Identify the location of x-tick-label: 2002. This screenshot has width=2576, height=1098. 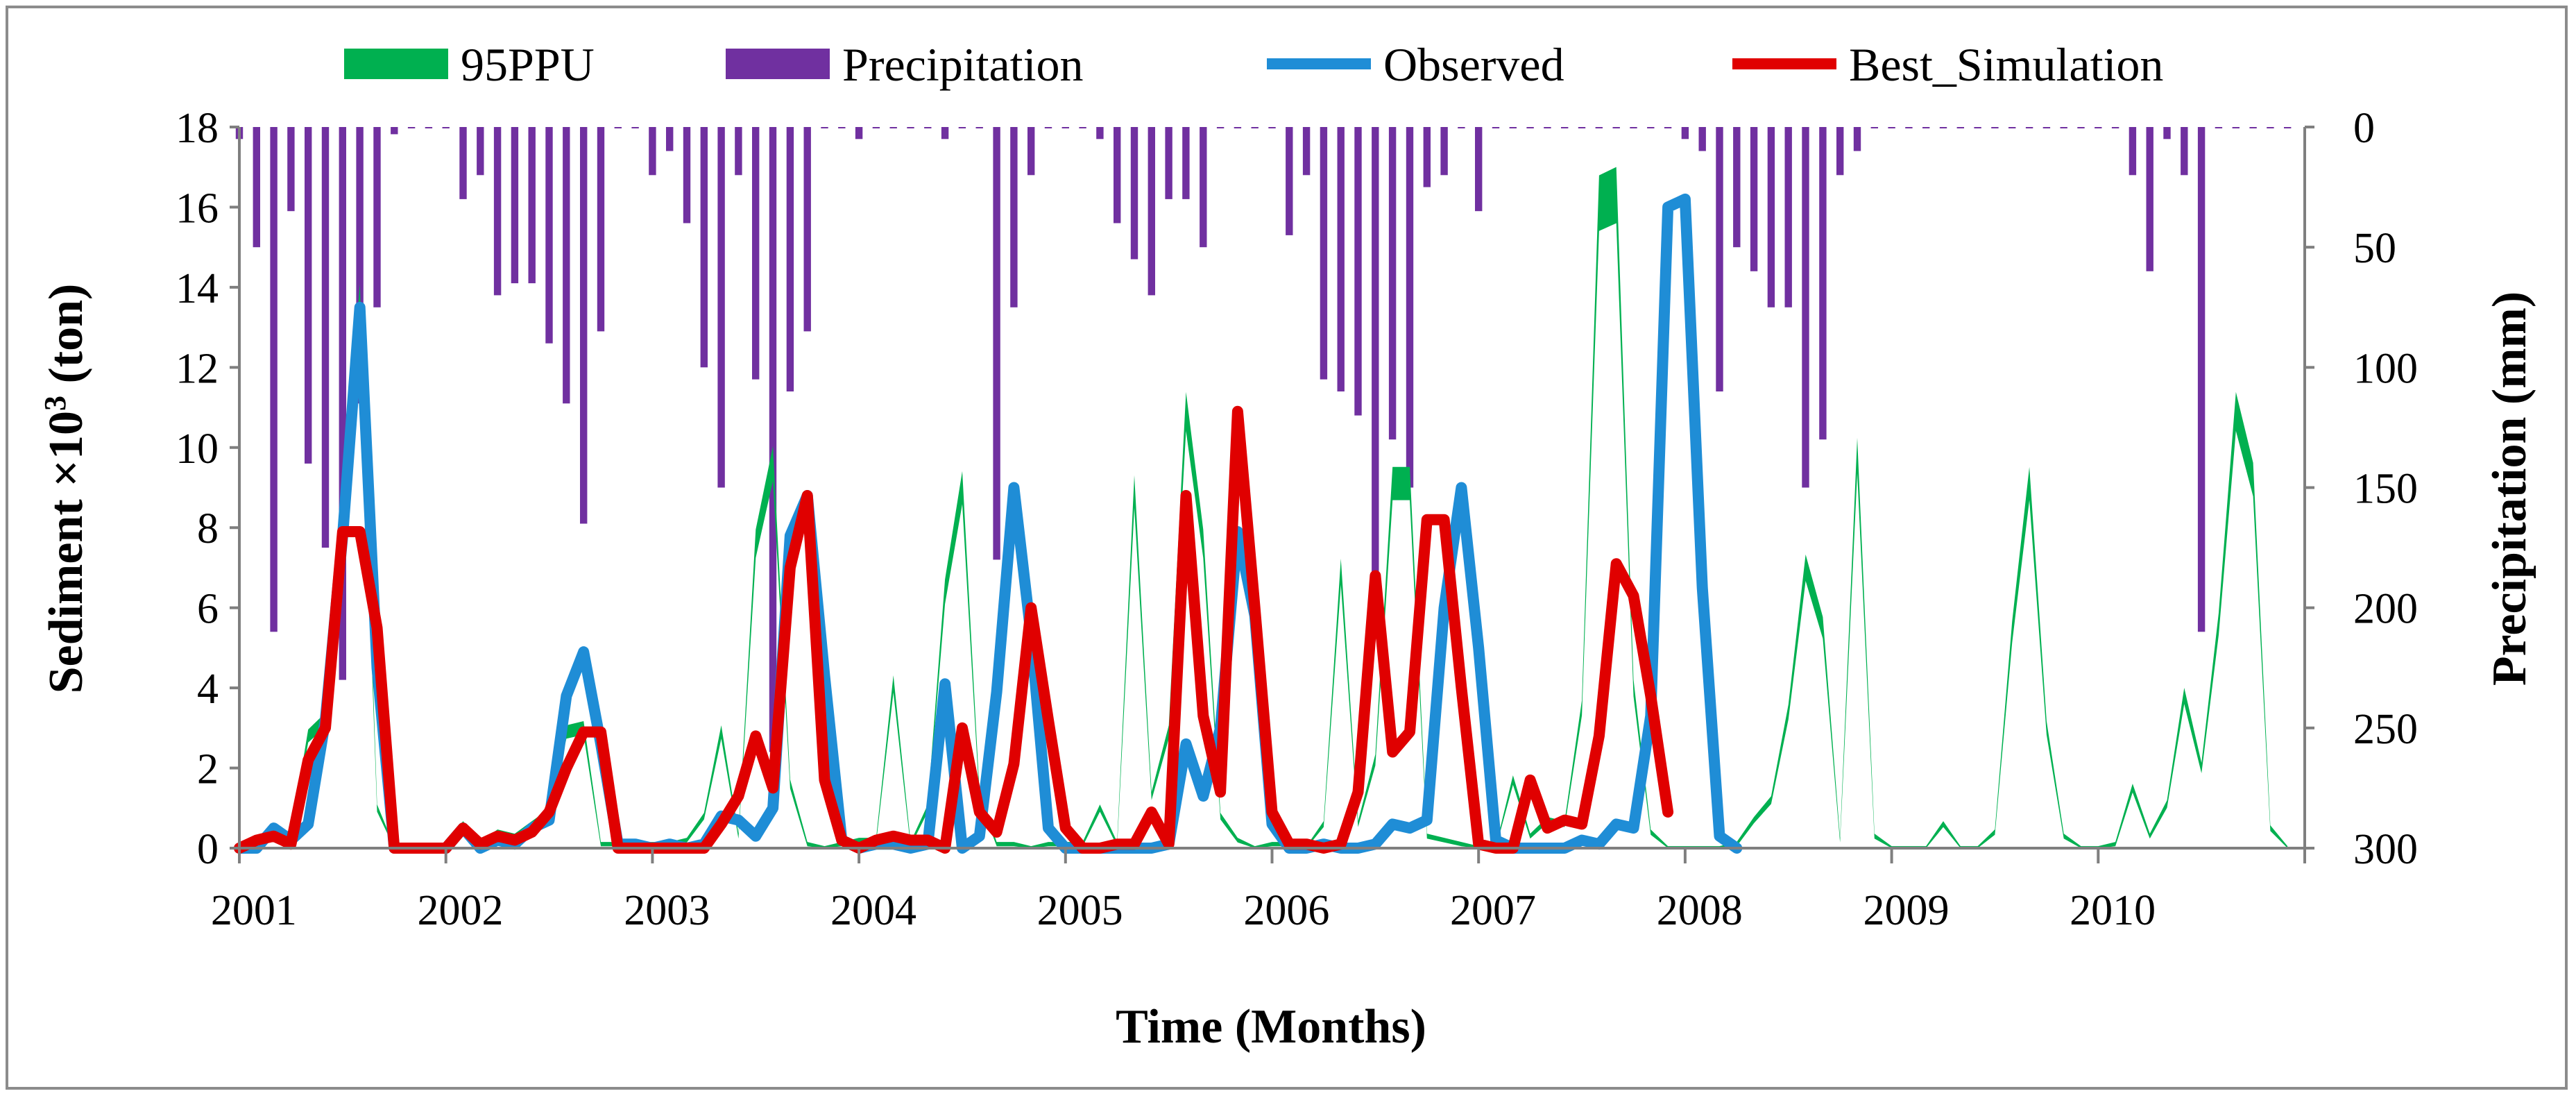
(461, 910).